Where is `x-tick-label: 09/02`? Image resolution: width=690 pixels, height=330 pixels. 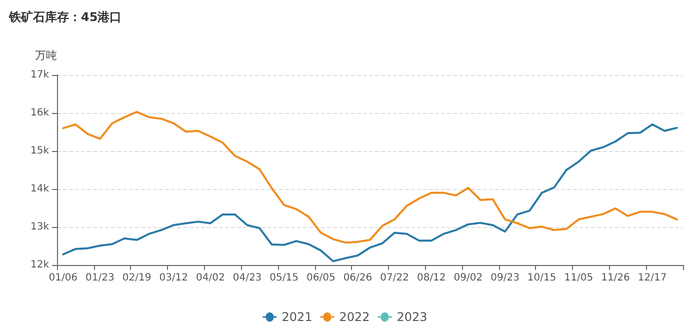 x-tick-label: 09/02 is located at coordinates (468, 278).